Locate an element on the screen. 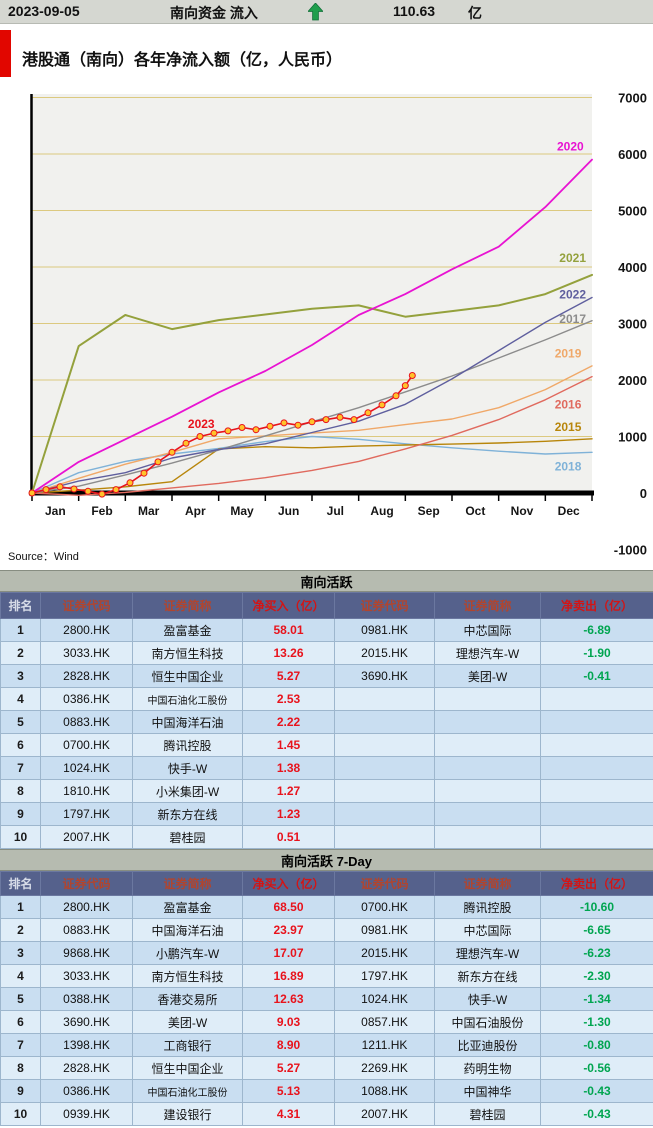  sell-value-cell: -1.90 is located at coordinates (596, 653).